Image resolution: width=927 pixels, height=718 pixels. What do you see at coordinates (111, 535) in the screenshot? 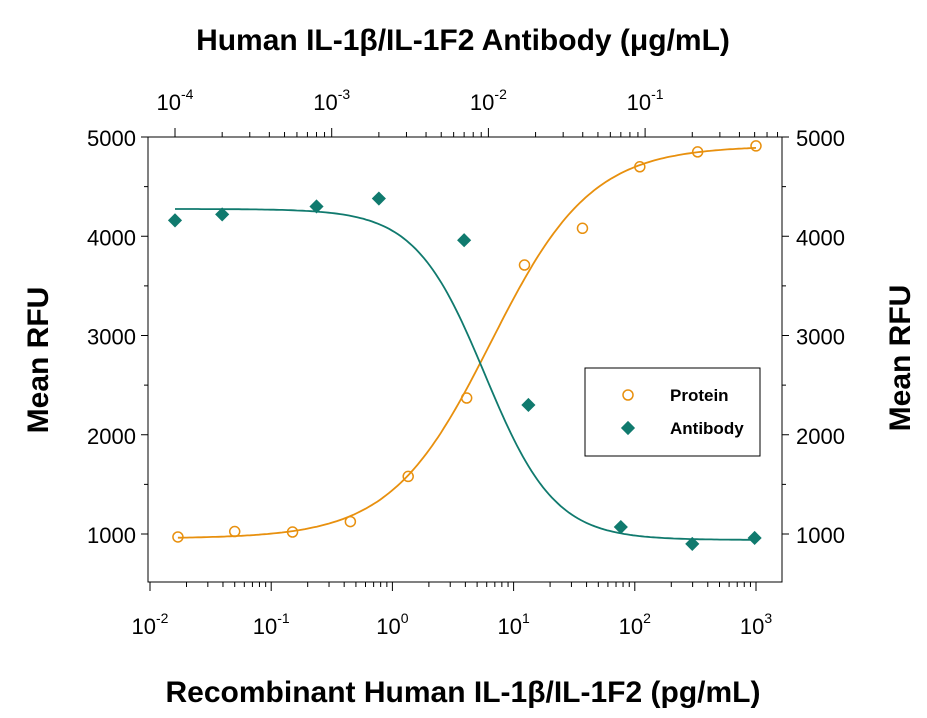
I see `y-tick-label-left-0: 1000` at bounding box center [111, 535].